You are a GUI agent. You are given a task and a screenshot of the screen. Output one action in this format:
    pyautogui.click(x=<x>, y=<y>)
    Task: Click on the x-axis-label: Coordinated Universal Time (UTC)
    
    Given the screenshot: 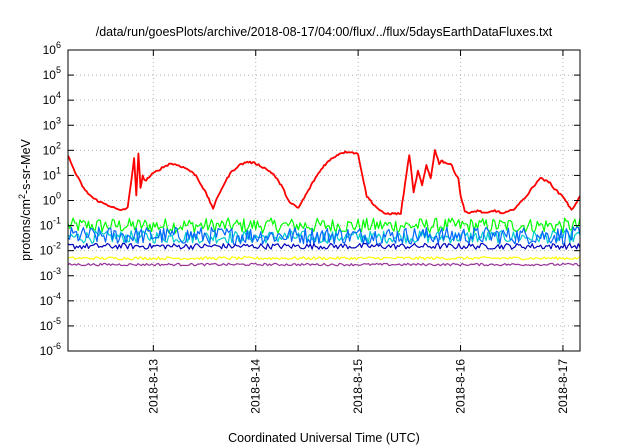 What is the action you would take?
    pyautogui.click(x=324, y=438)
    